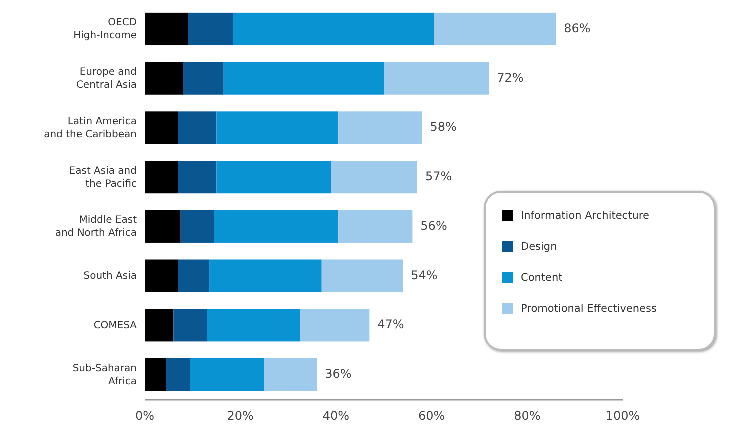  What do you see at coordinates (434, 225) in the screenshot?
I see `total-label: 56%` at bounding box center [434, 225].